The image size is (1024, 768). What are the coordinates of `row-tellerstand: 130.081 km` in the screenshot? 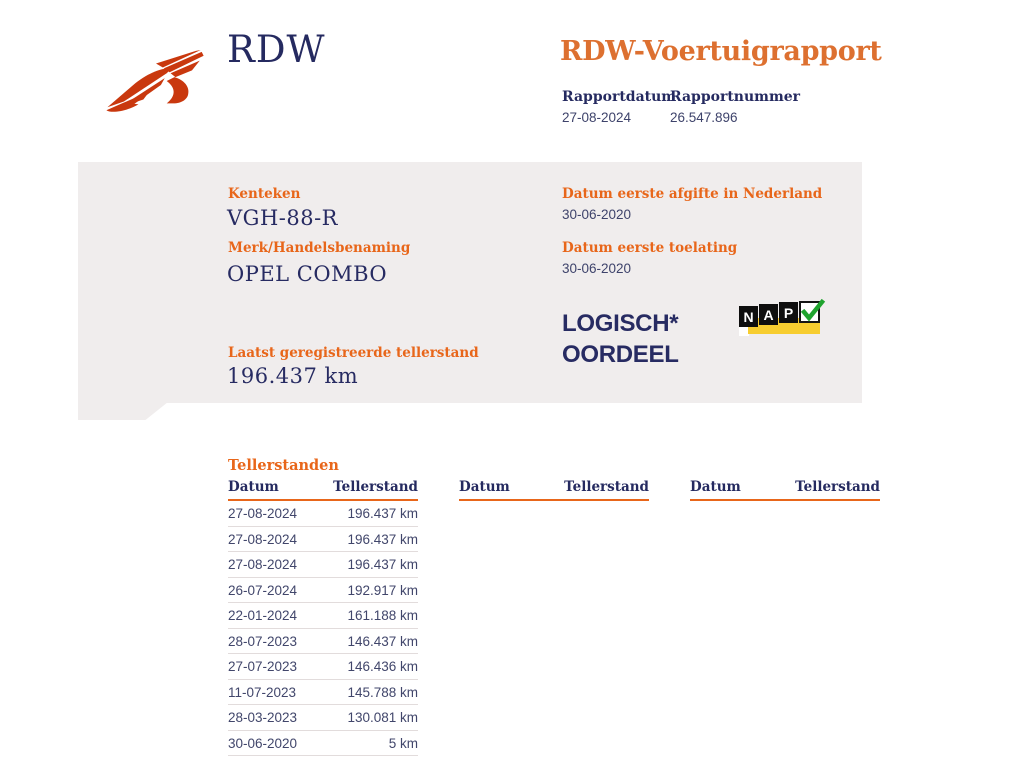 It's located at (382, 718).